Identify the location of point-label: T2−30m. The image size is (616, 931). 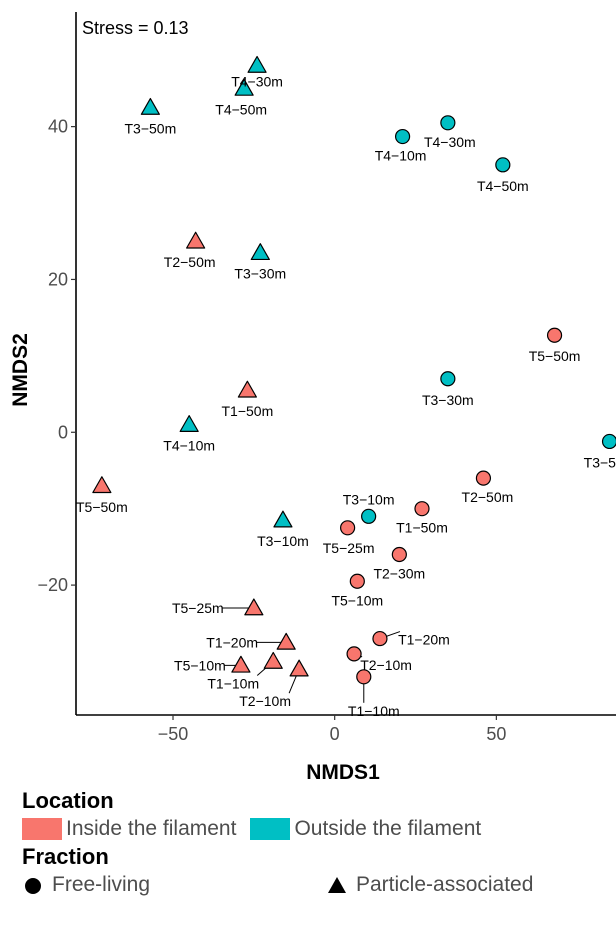
(399, 574).